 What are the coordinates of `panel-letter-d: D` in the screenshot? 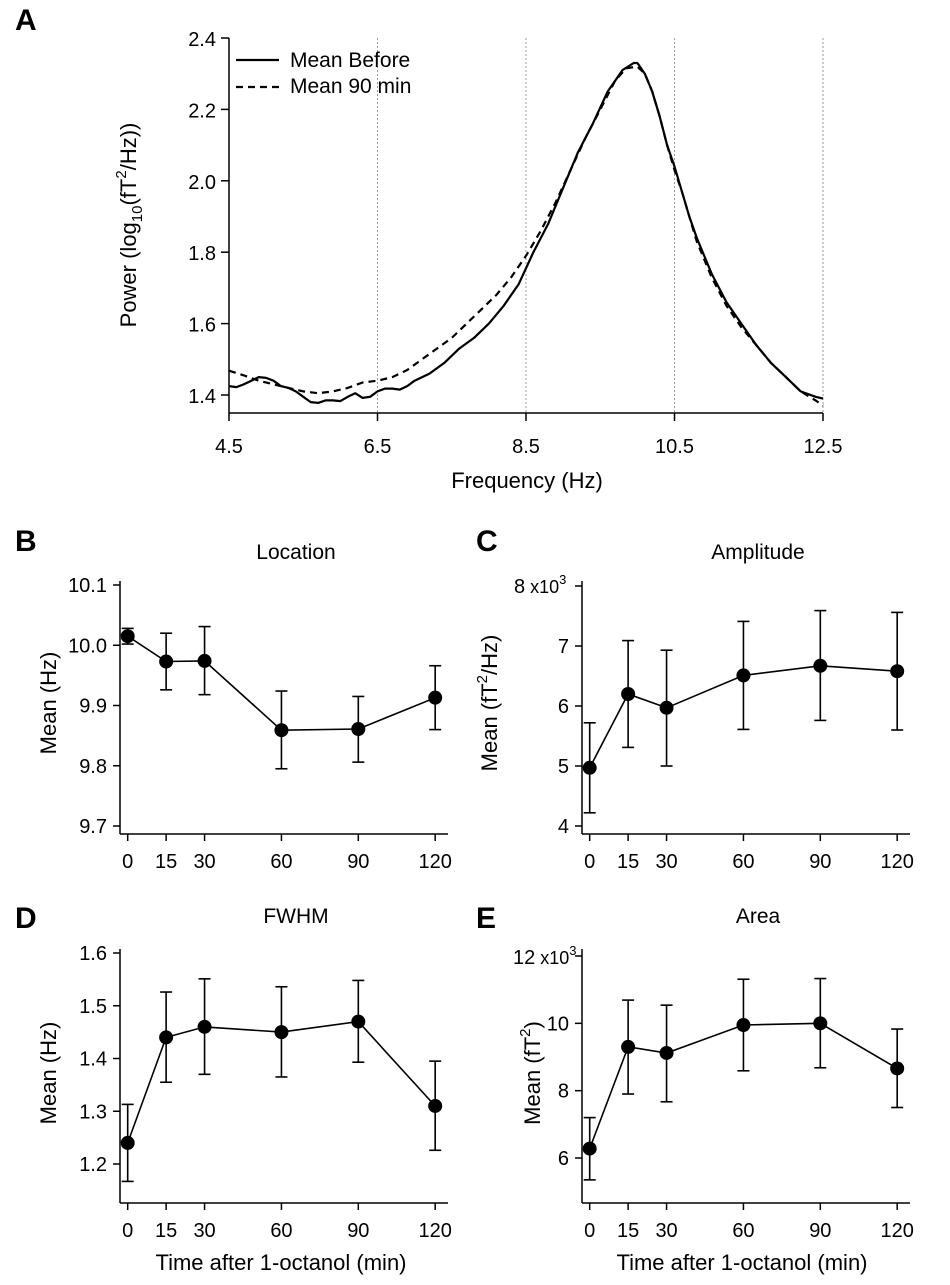 It's located at (26, 918).